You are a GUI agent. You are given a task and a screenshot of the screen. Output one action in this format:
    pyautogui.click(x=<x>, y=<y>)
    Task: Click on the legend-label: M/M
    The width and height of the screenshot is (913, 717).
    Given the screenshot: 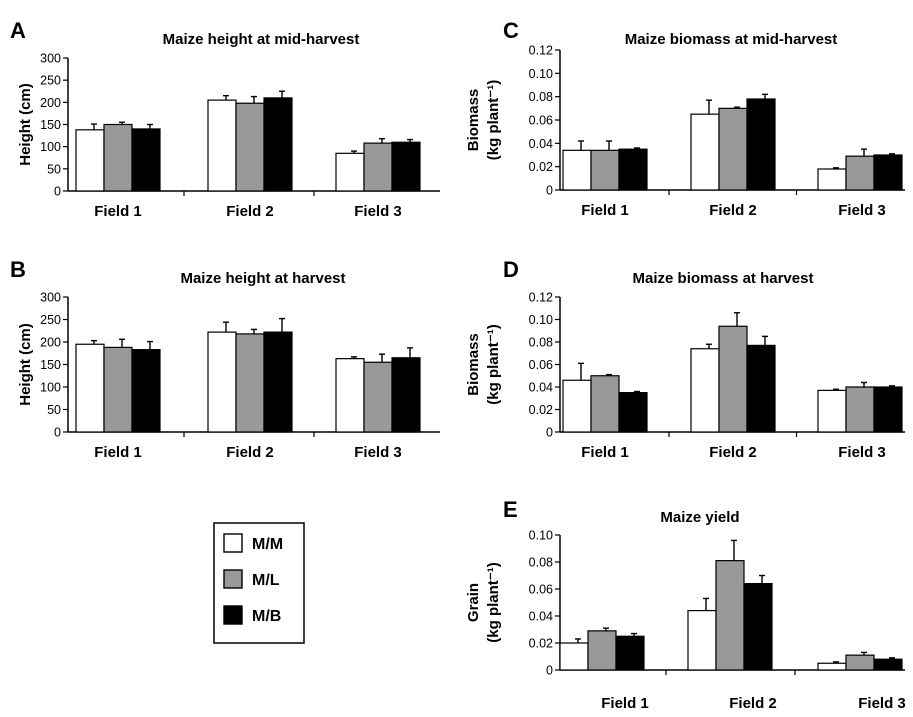 What is the action you would take?
    pyautogui.click(x=267, y=544)
    